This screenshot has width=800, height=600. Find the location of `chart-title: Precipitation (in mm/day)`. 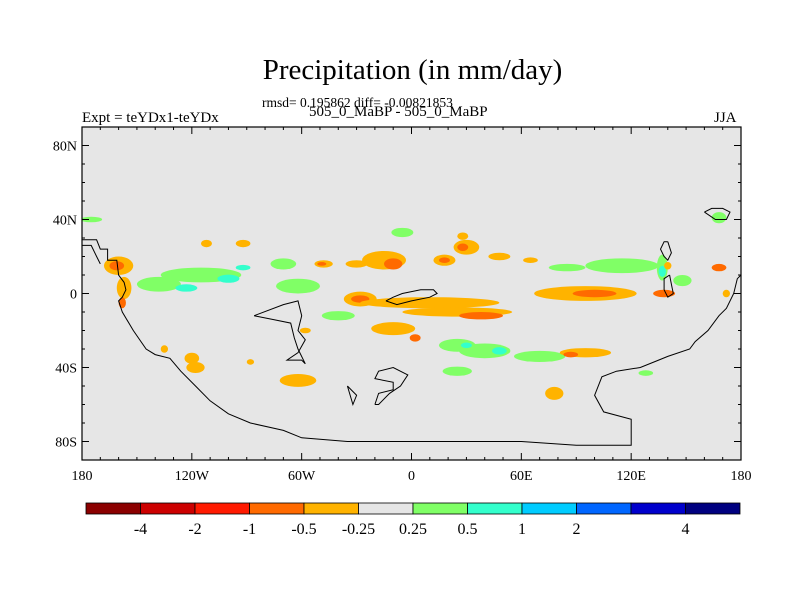

chart-title: Precipitation (in mm/day) is located at coordinates (412, 70).